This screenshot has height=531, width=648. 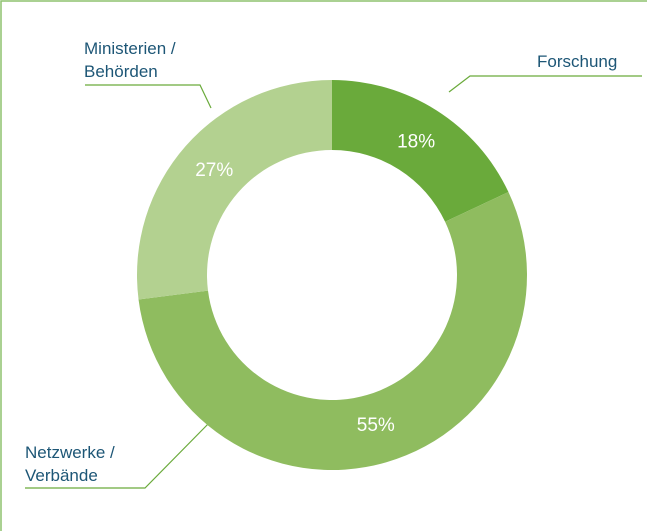 What do you see at coordinates (214, 170) in the screenshot?
I see `value-label: 27%` at bounding box center [214, 170].